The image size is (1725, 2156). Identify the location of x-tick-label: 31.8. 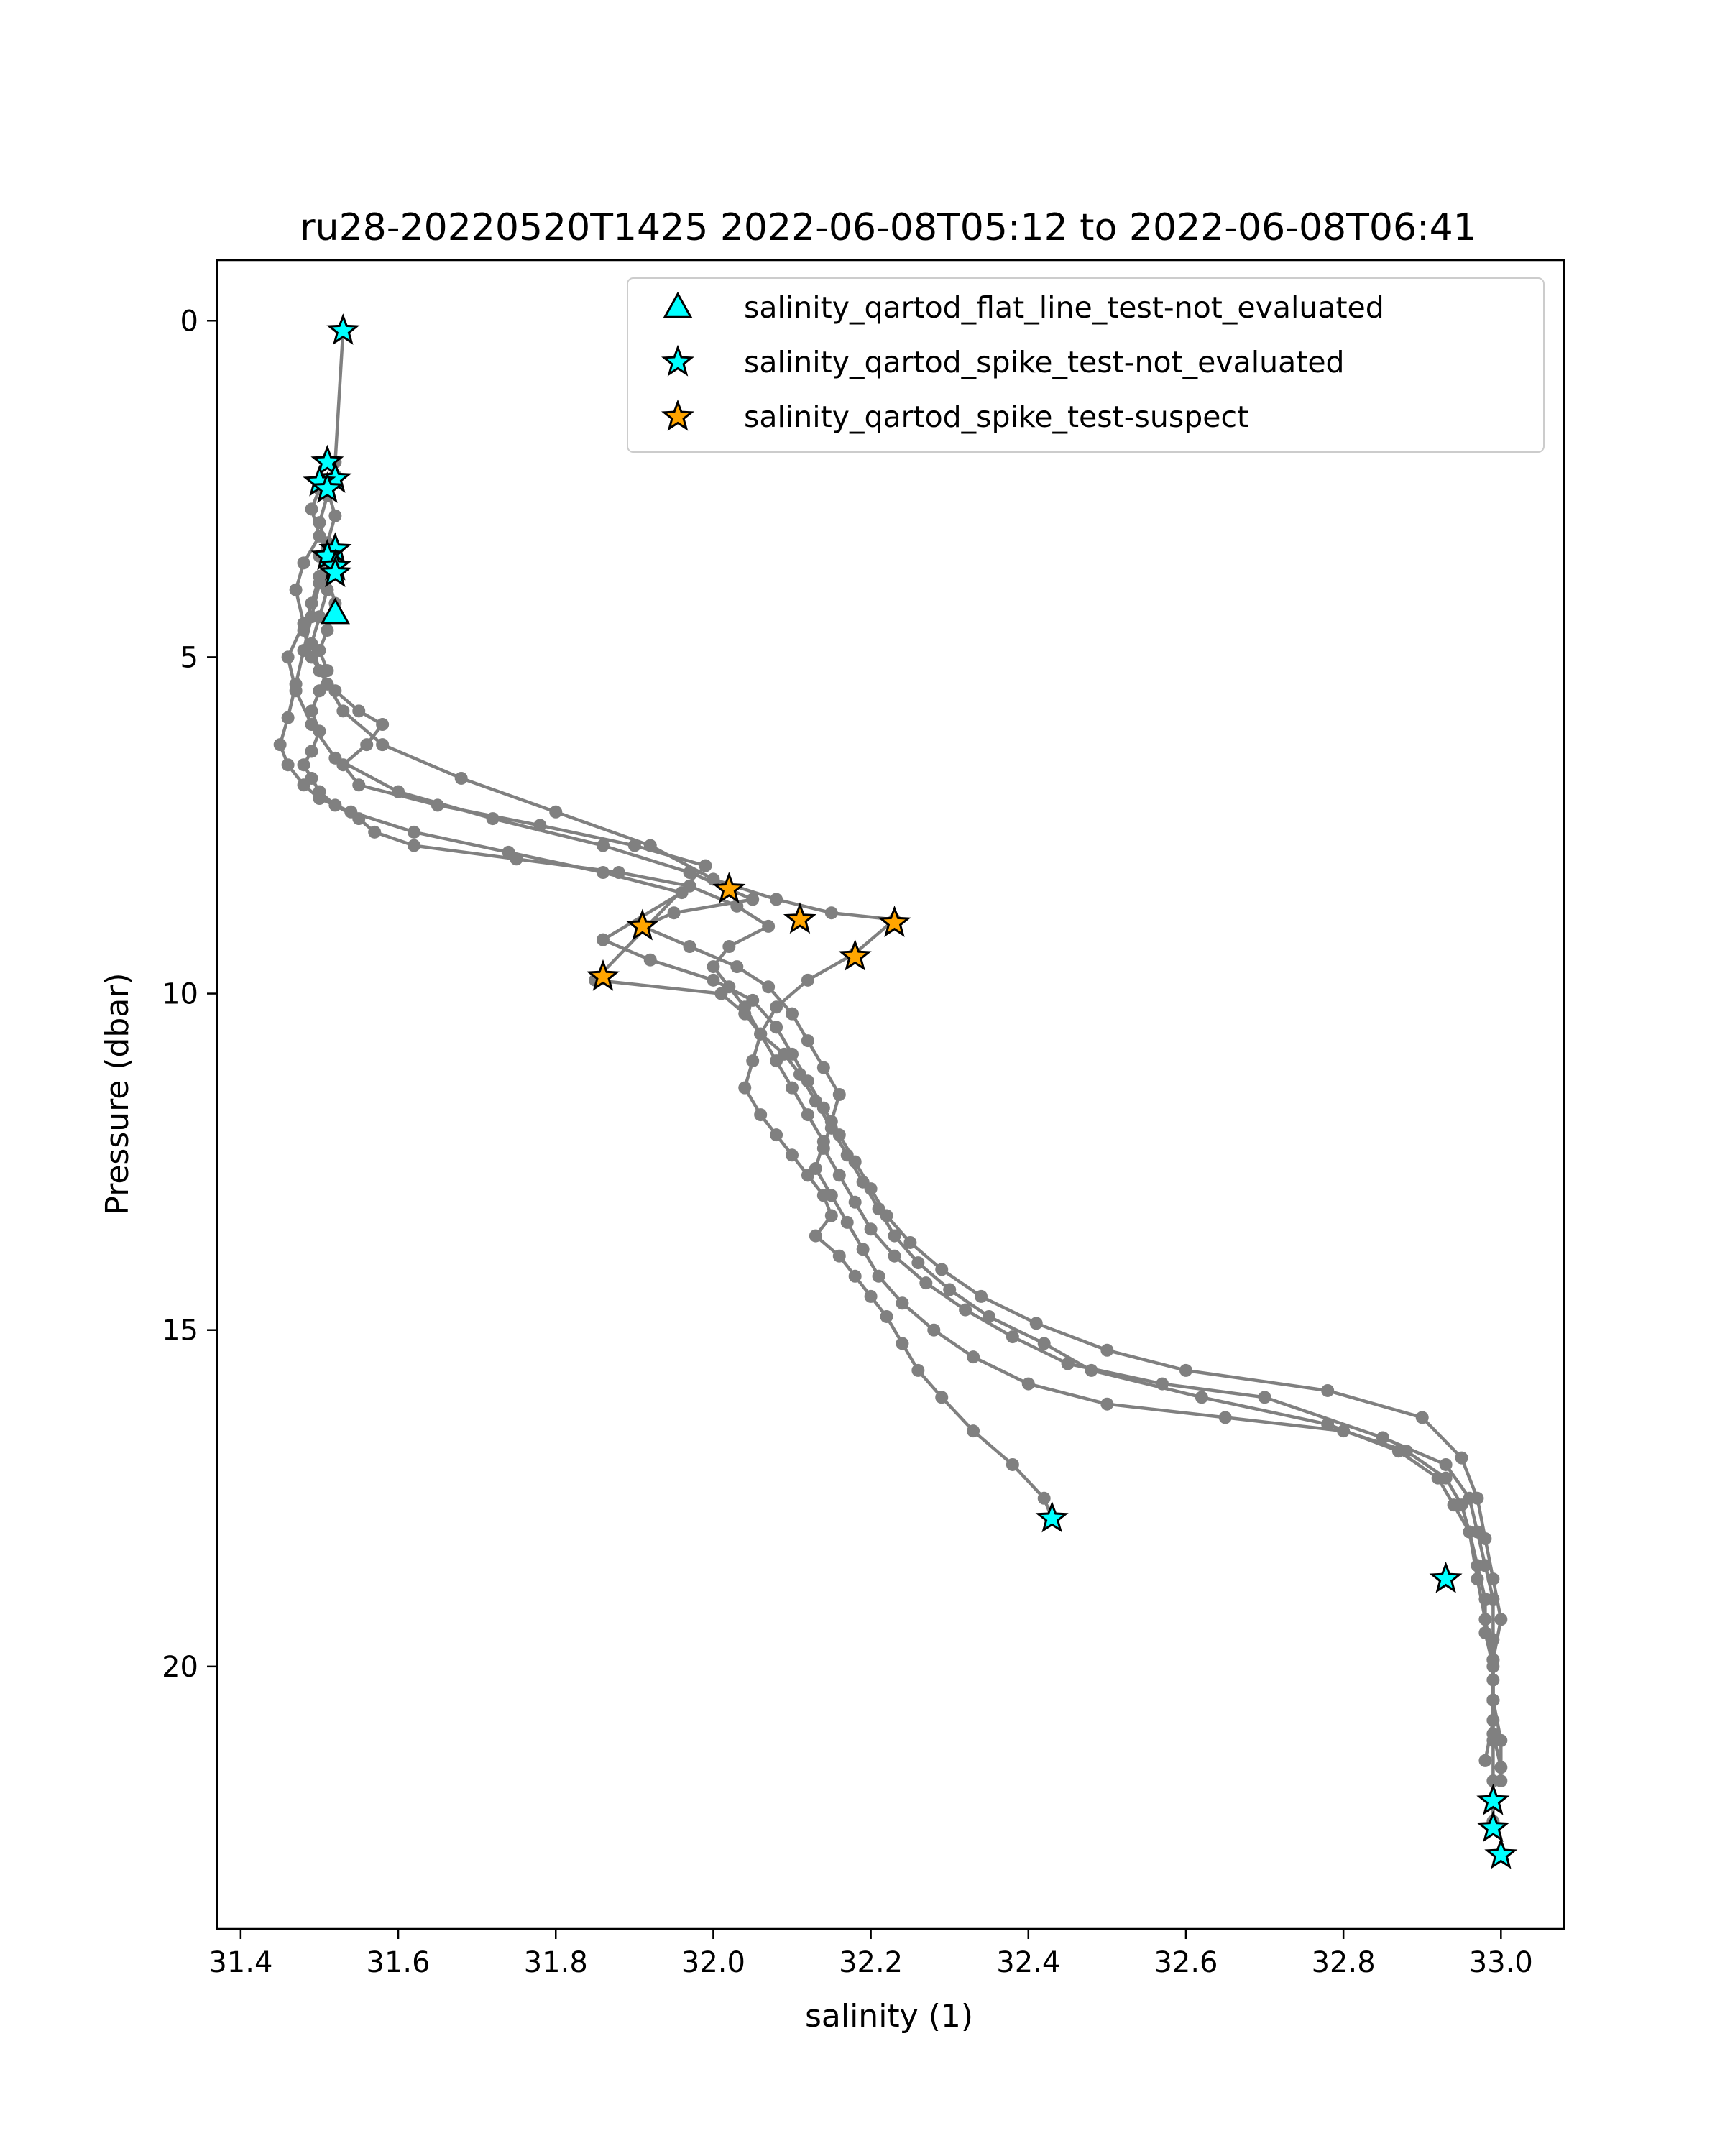
(556, 1963).